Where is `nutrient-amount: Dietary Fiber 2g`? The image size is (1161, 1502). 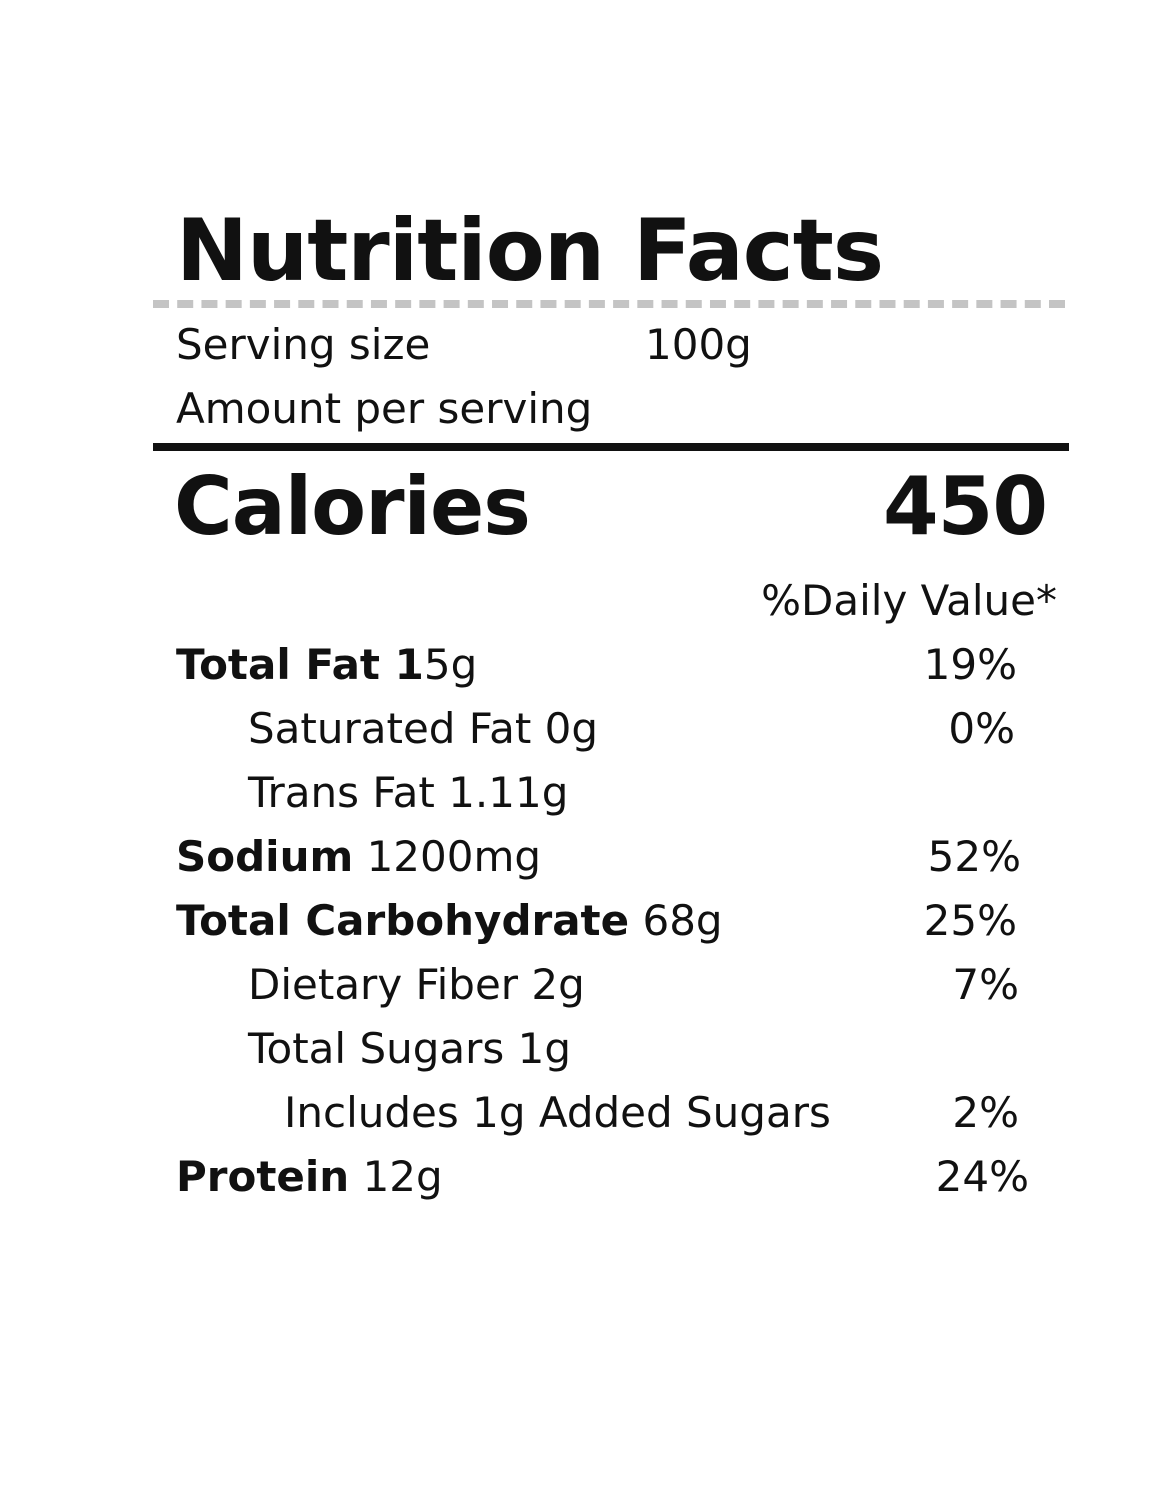
nutrient-amount: Dietary Fiber 2g is located at coordinates (416, 984).